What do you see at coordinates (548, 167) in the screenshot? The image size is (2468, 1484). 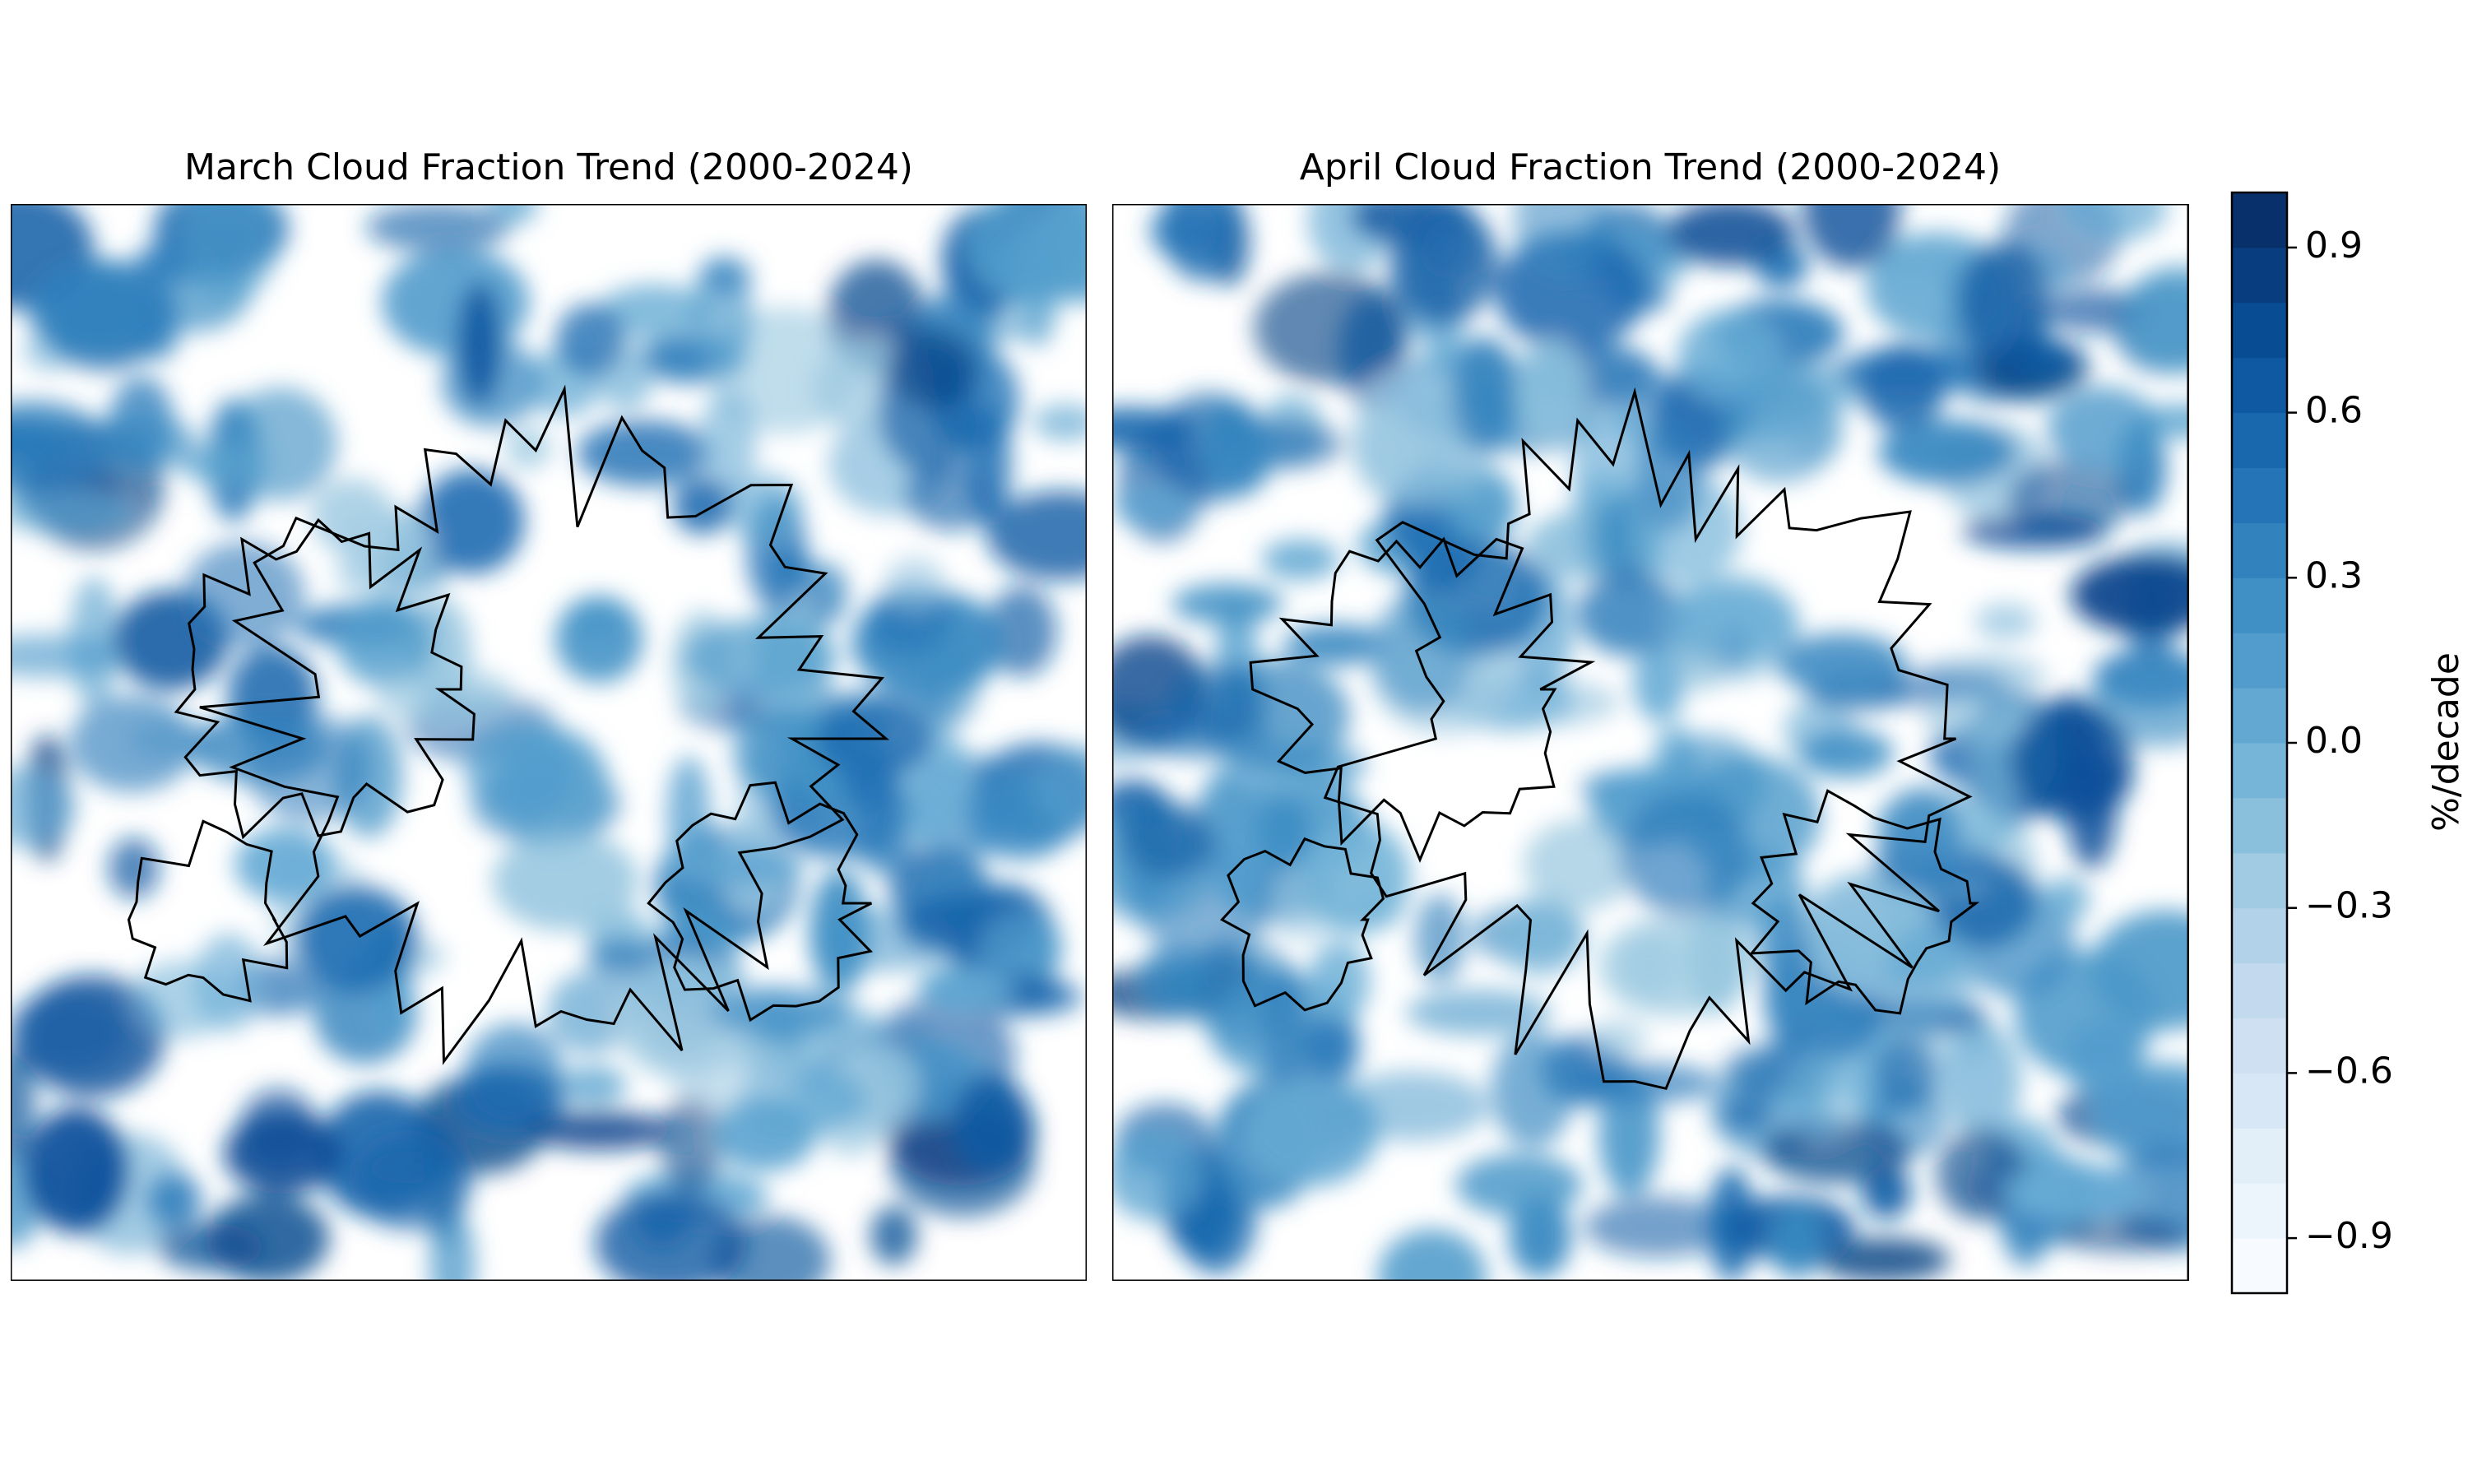 I see `map-title: March Cloud Fraction Trend (2000-2024)` at bounding box center [548, 167].